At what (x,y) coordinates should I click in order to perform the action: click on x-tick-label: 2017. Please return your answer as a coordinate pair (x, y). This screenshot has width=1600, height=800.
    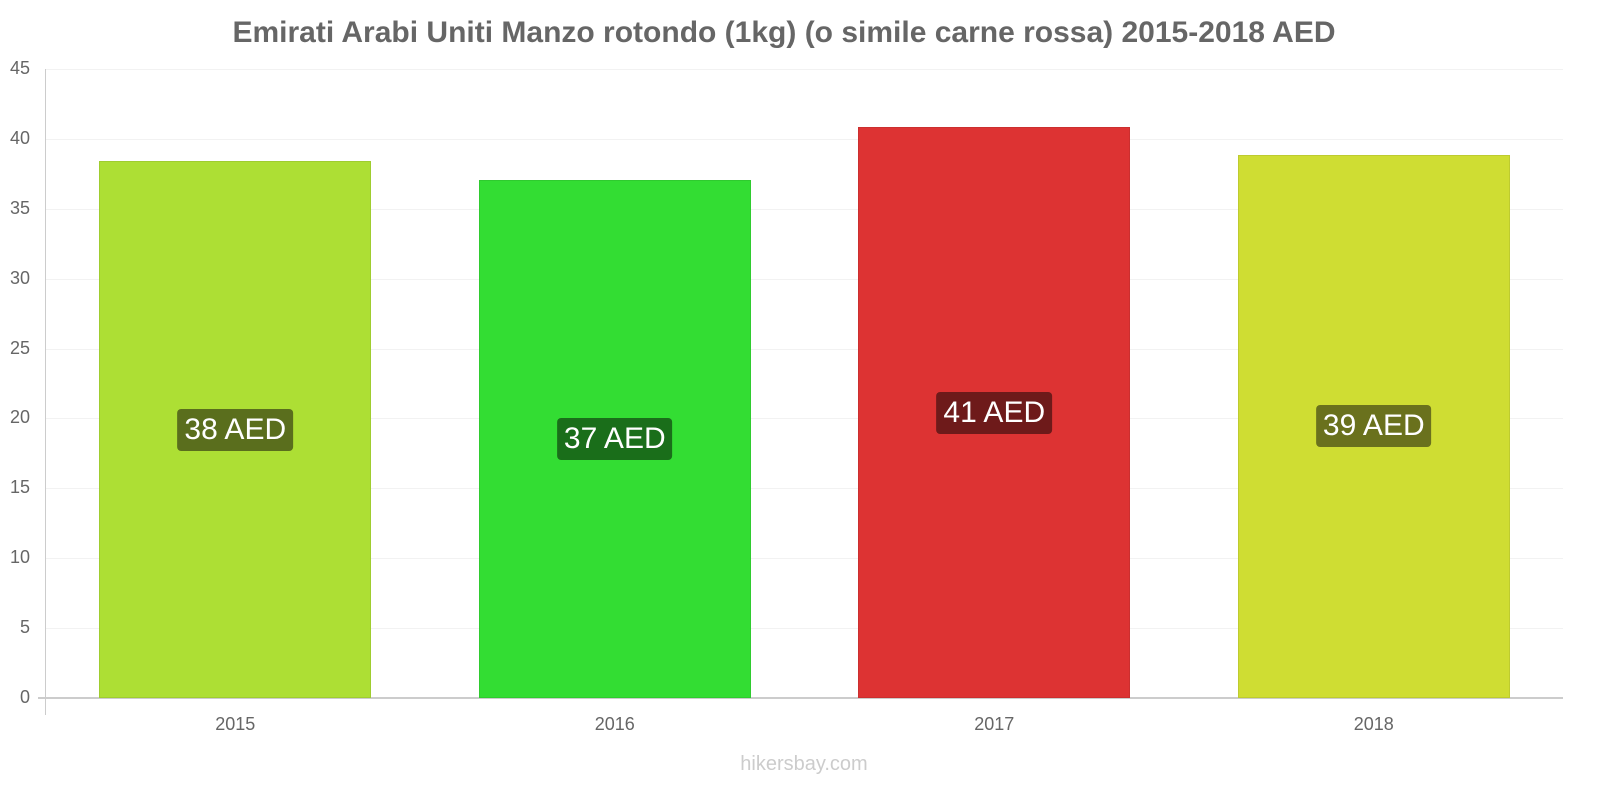
    Looking at the image, I should click on (994, 724).